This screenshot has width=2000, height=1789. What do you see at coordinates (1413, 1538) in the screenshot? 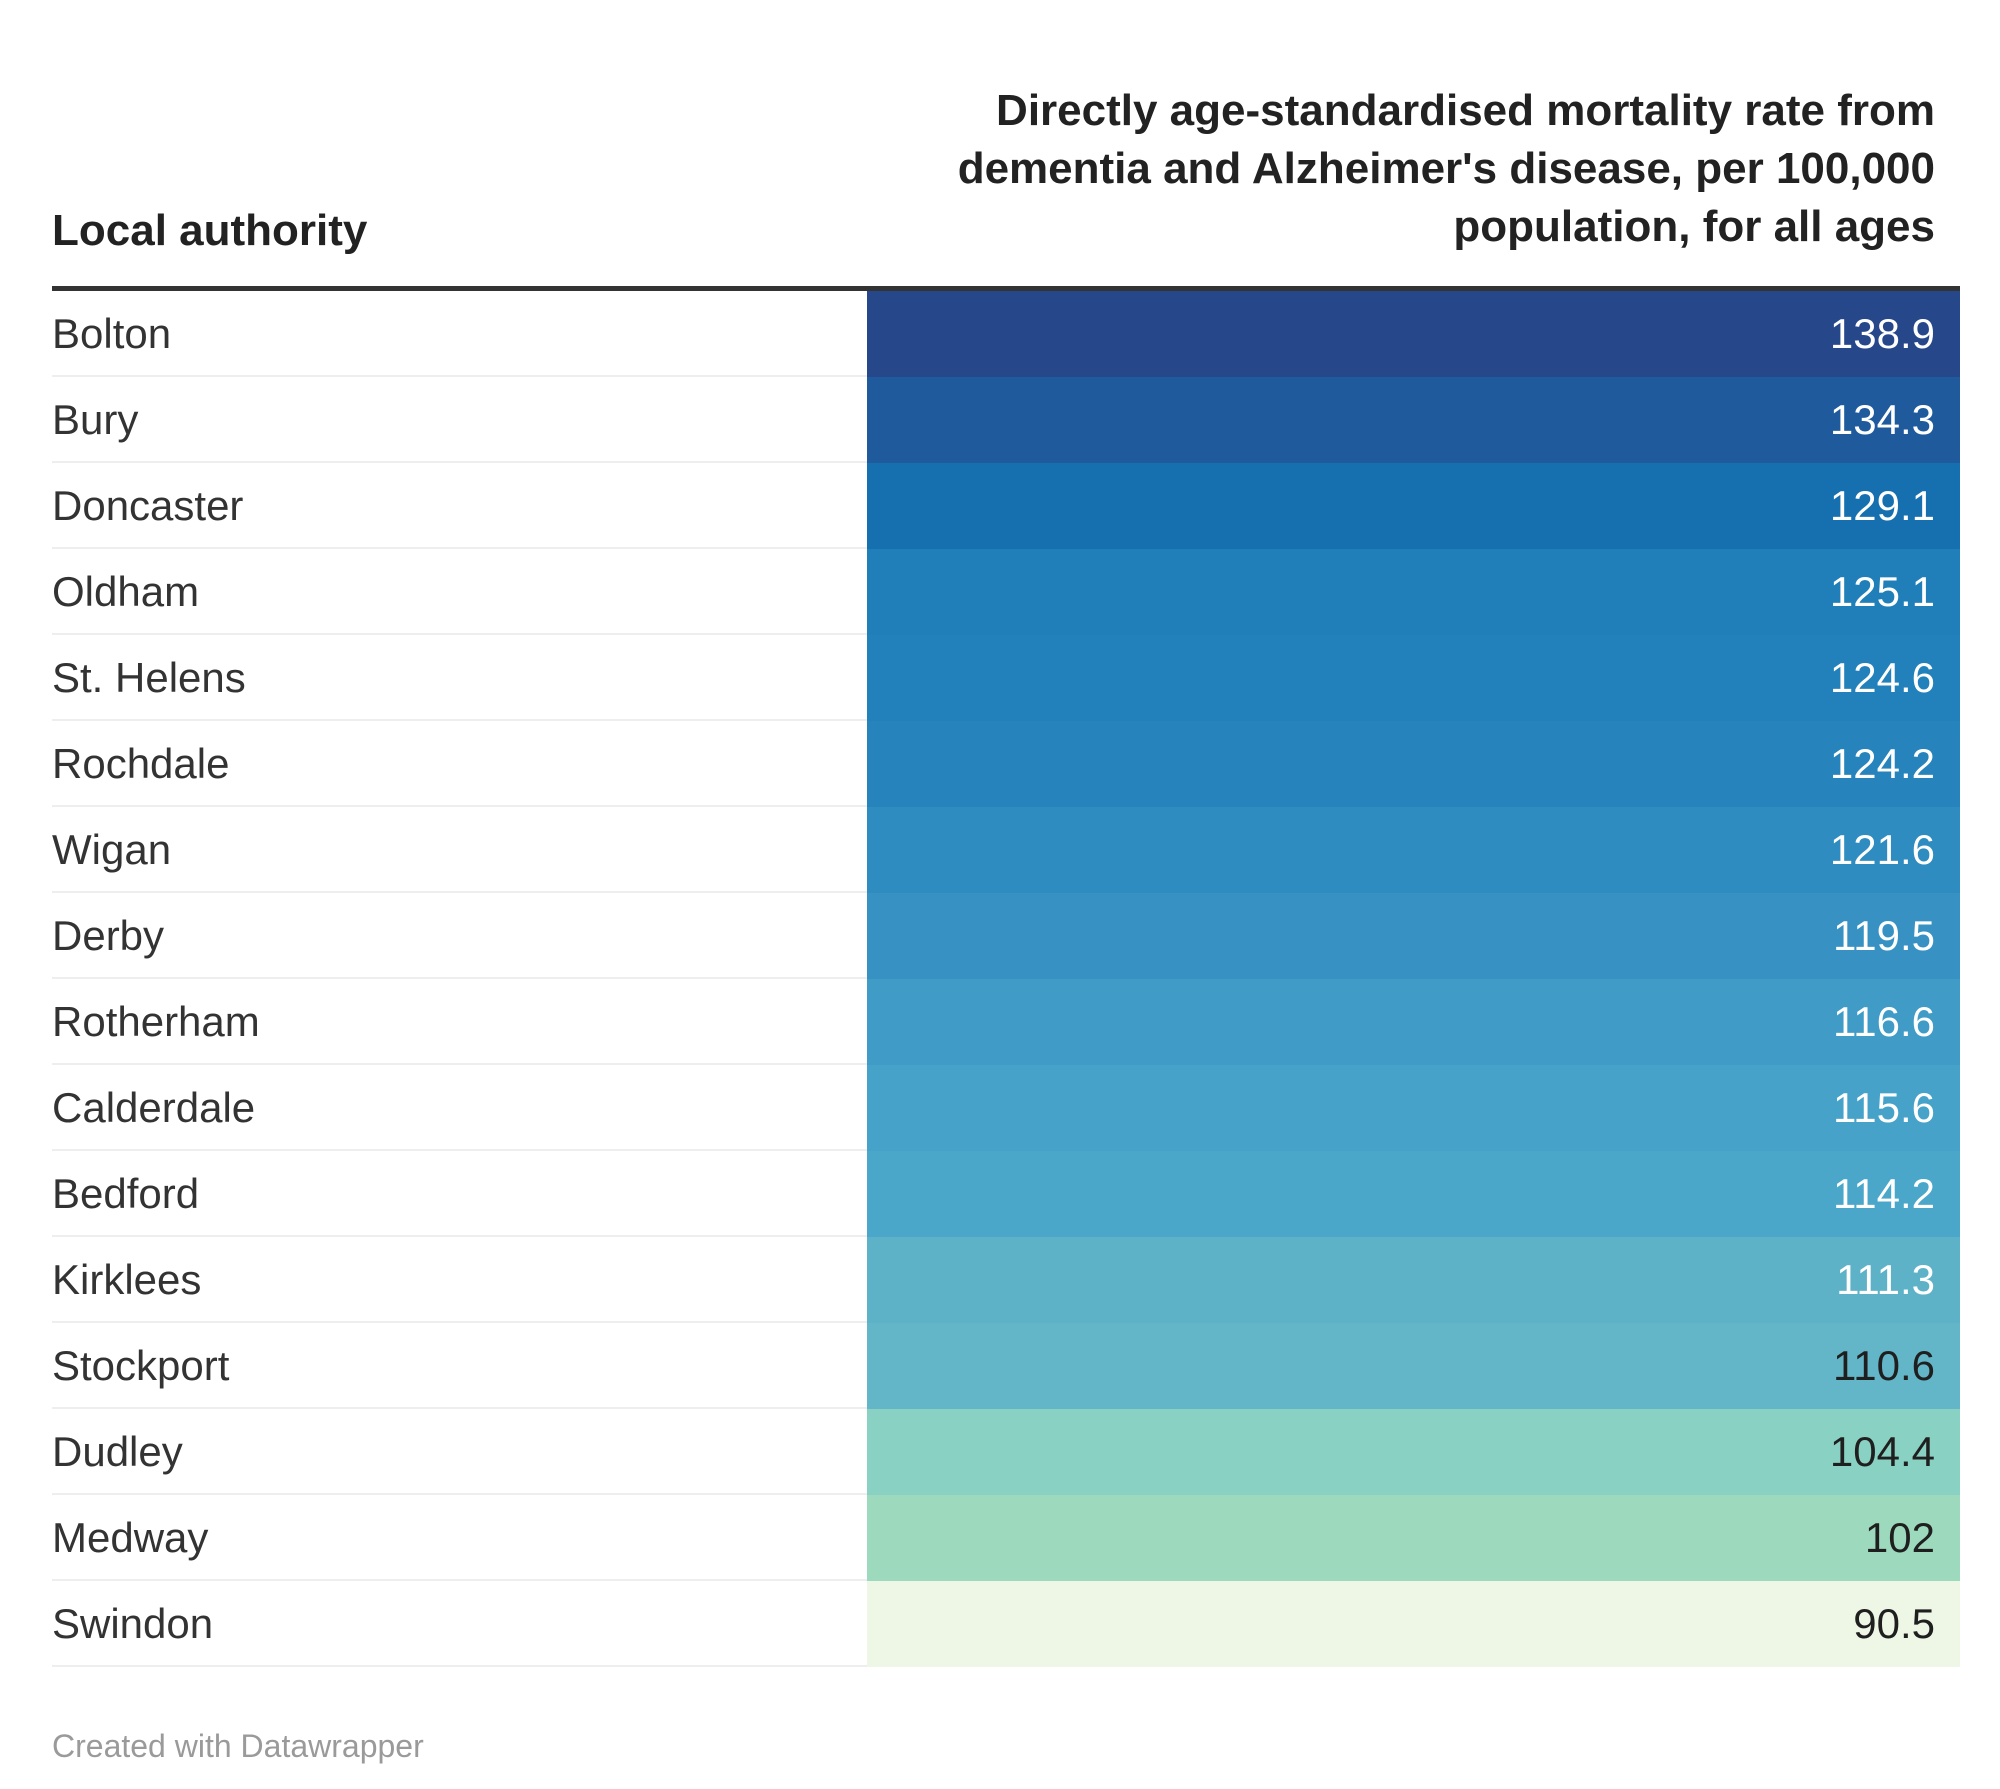
I see `value-cell: 102` at bounding box center [1413, 1538].